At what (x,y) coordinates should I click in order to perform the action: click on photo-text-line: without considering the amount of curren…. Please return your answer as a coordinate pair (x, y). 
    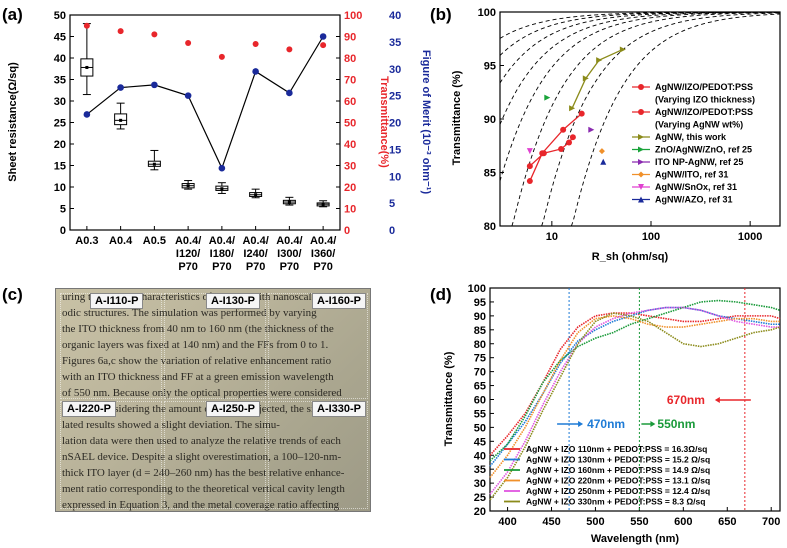
    Looking at the image, I should click on (197, 409).